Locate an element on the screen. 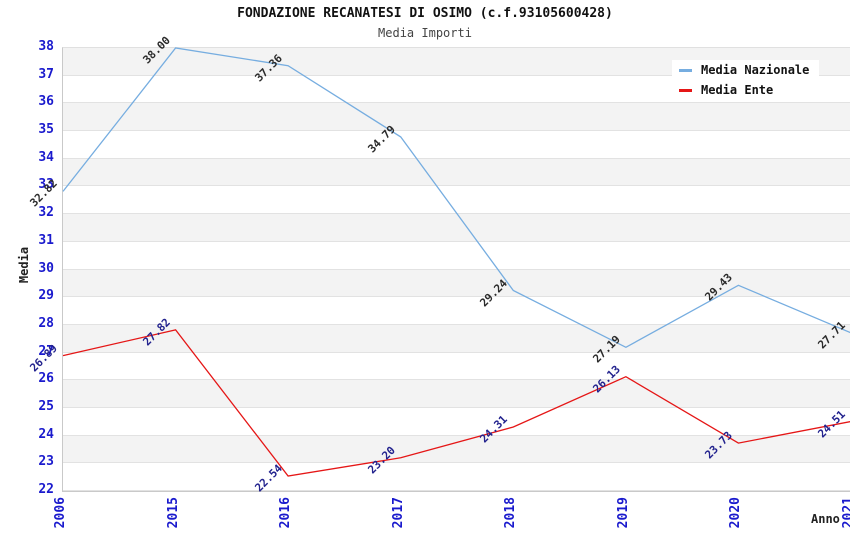 The height and width of the screenshot is (550, 850). y-tick-26: 26 is located at coordinates (46, 379).